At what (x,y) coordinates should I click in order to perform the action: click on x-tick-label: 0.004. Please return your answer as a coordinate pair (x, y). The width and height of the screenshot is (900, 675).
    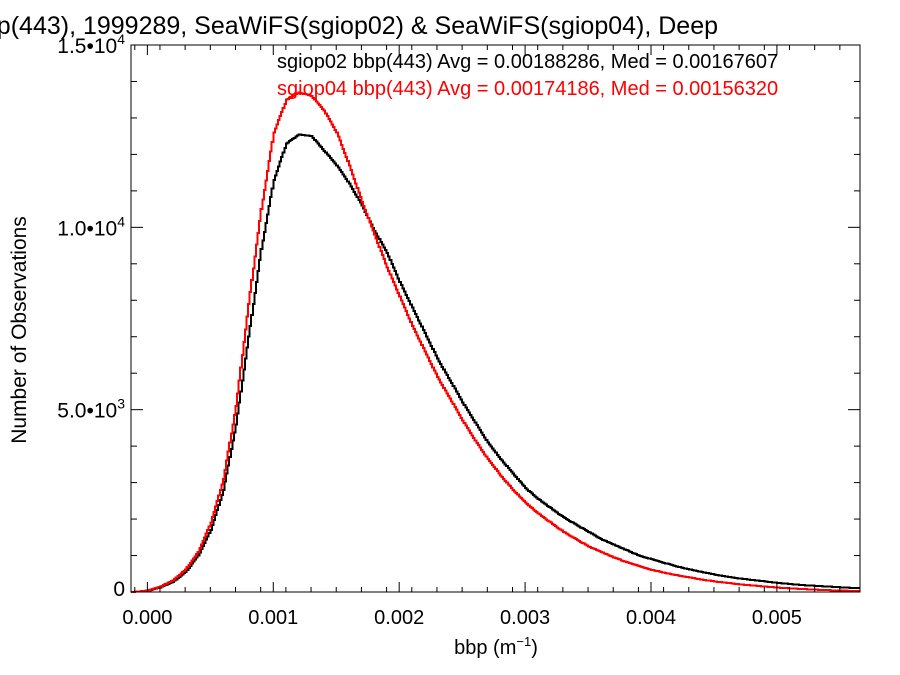
    Looking at the image, I should click on (651, 618).